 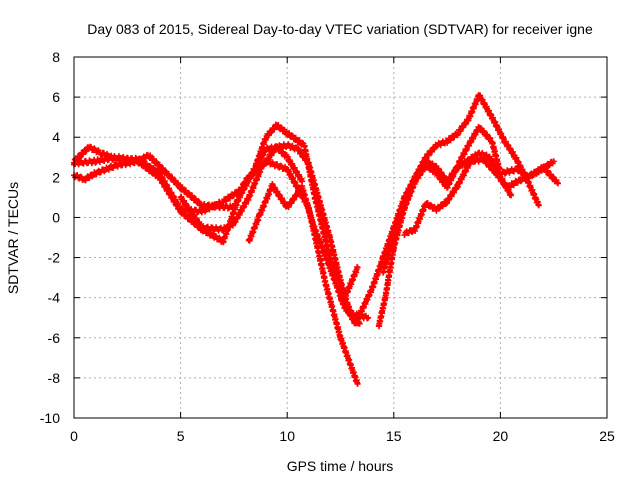 What do you see at coordinates (181, 436) in the screenshot?
I see `x-tick-label: 5` at bounding box center [181, 436].